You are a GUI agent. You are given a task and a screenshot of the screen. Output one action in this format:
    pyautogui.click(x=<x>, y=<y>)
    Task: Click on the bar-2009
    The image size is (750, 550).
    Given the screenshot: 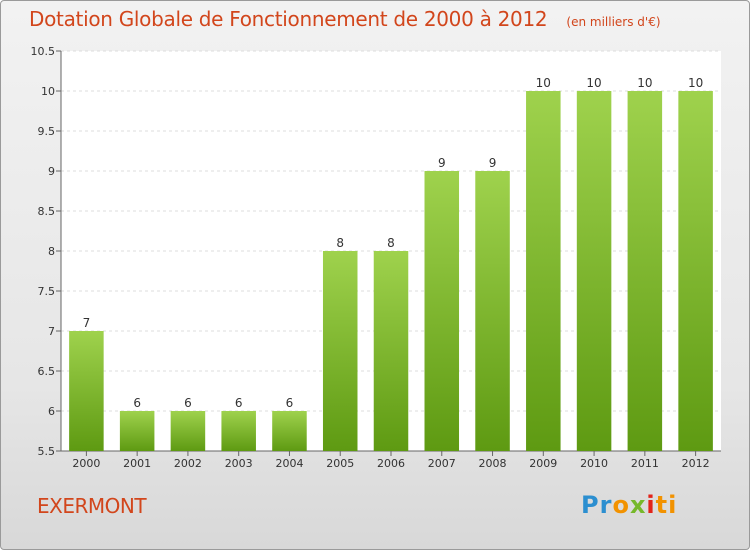 What is the action you would take?
    pyautogui.click(x=543, y=271)
    